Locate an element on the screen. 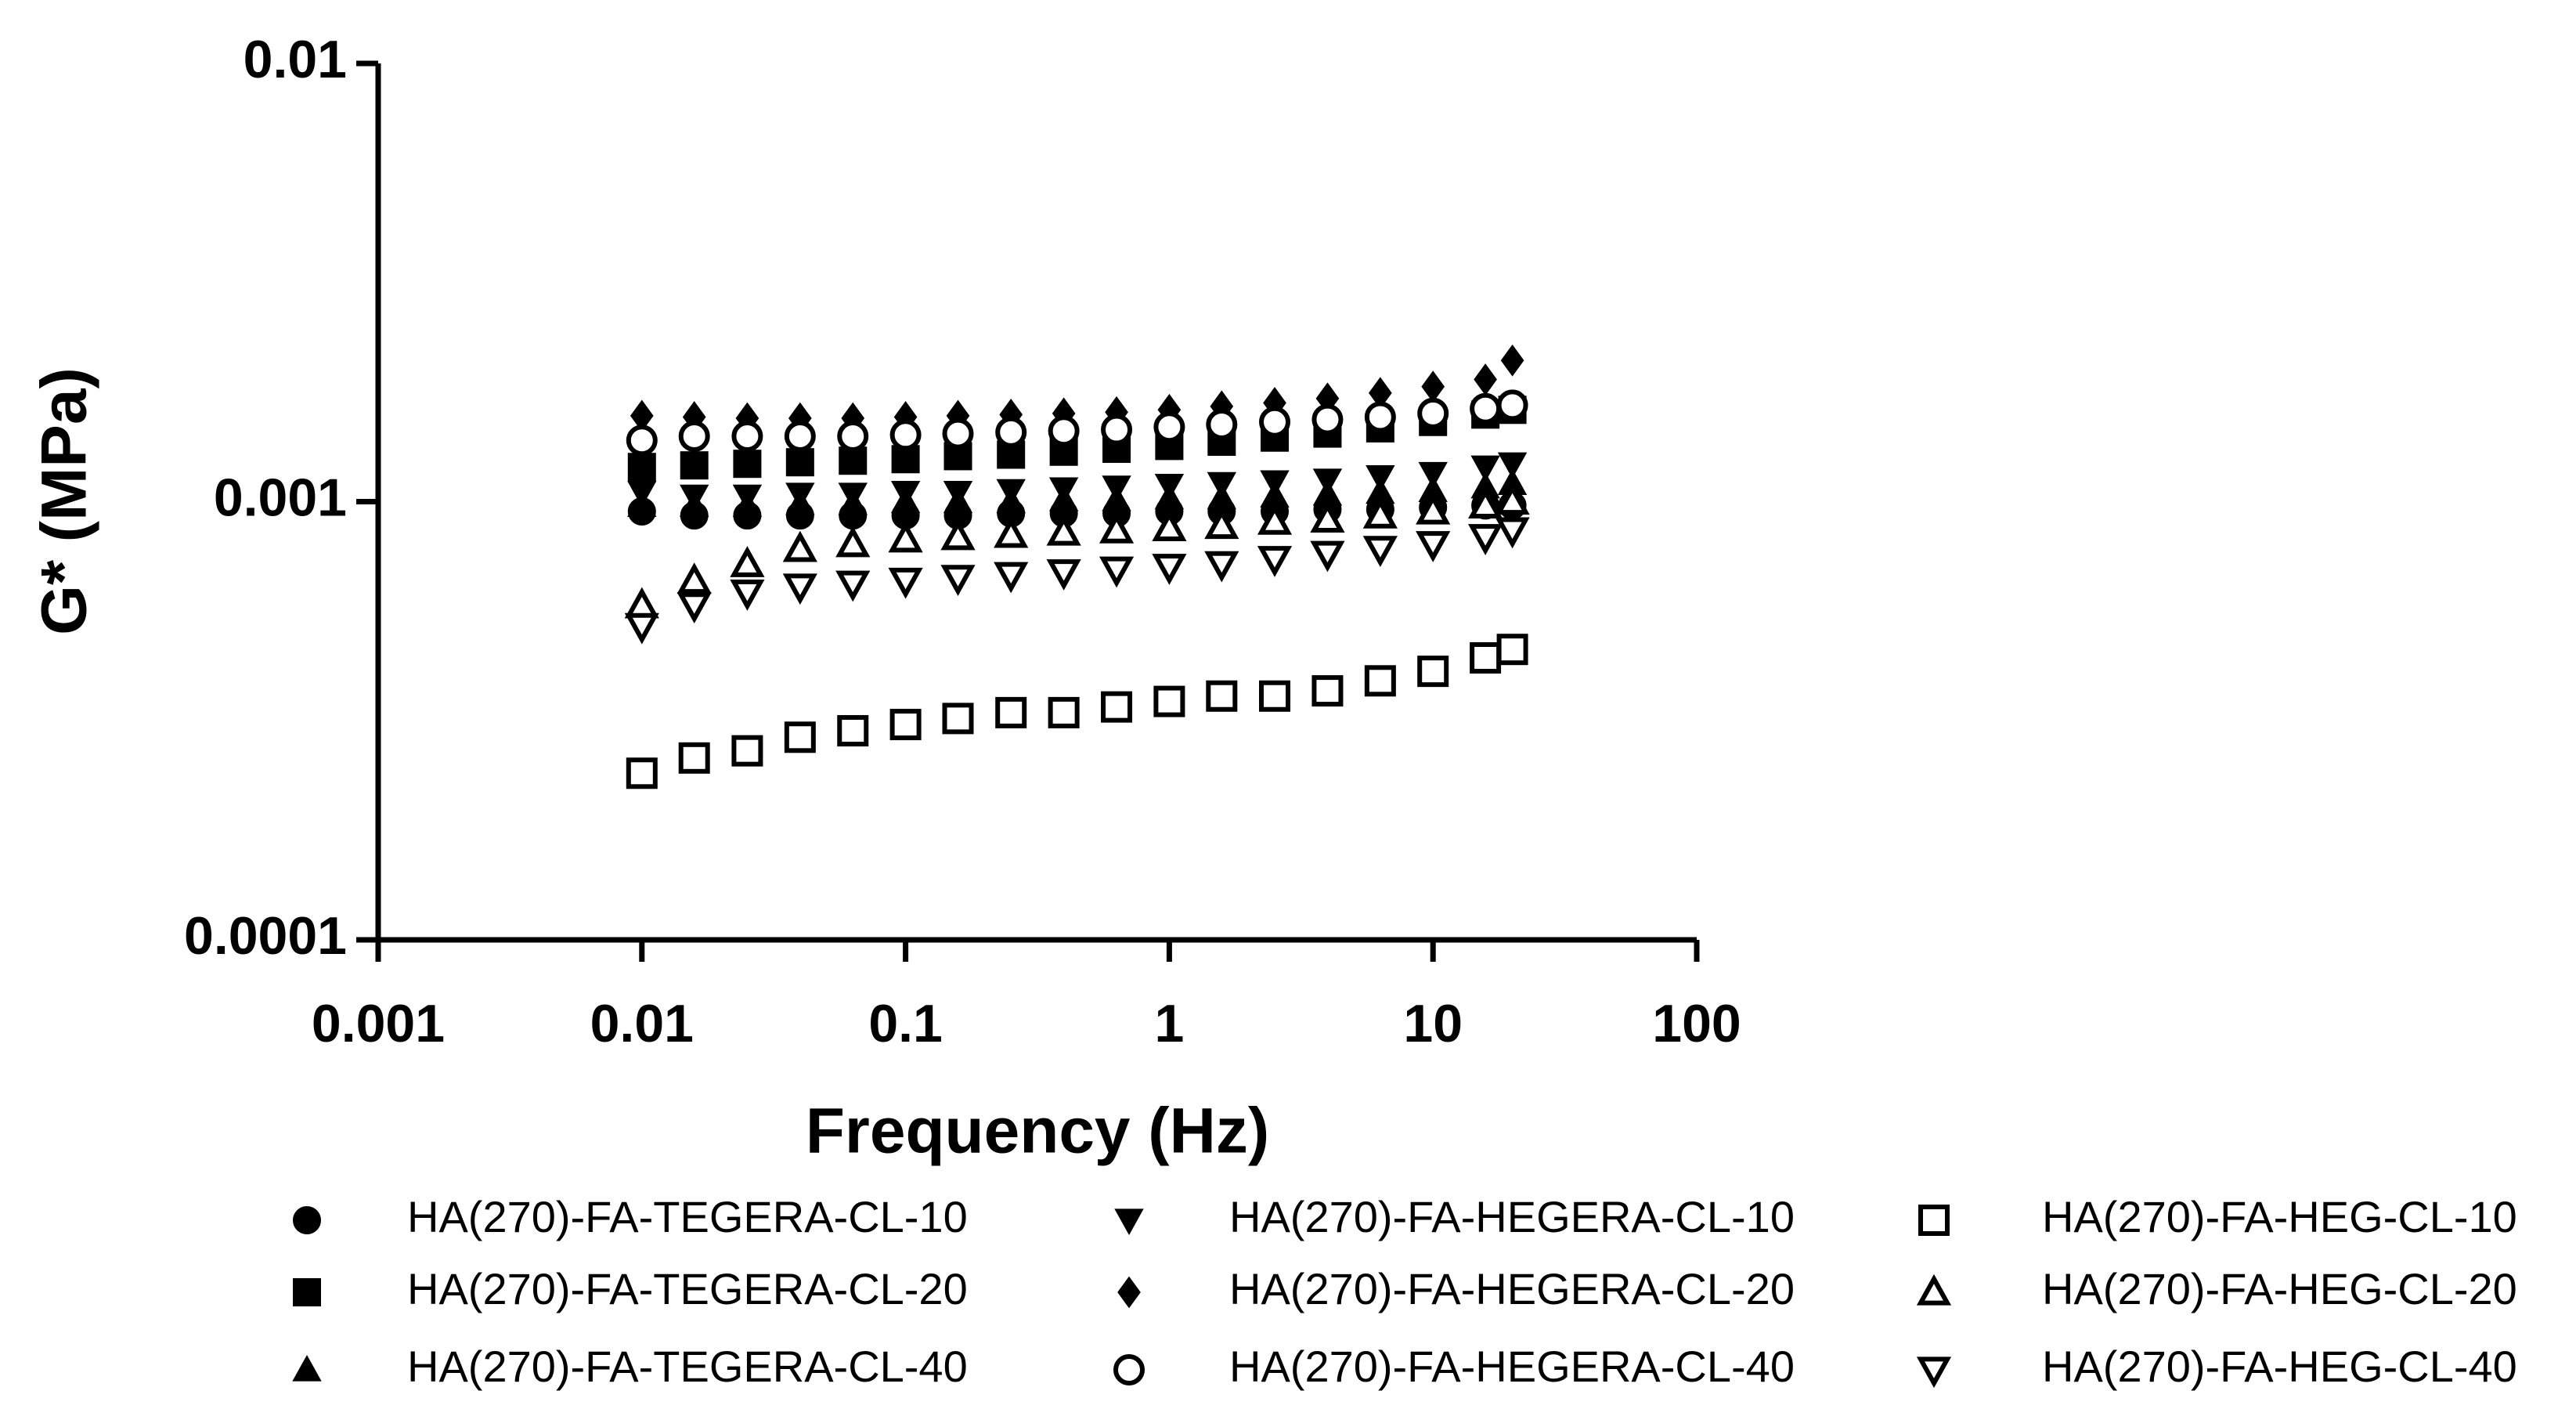 The width and height of the screenshot is (2576, 1427). x-tick-label: 0.1 is located at coordinates (905, 1023).